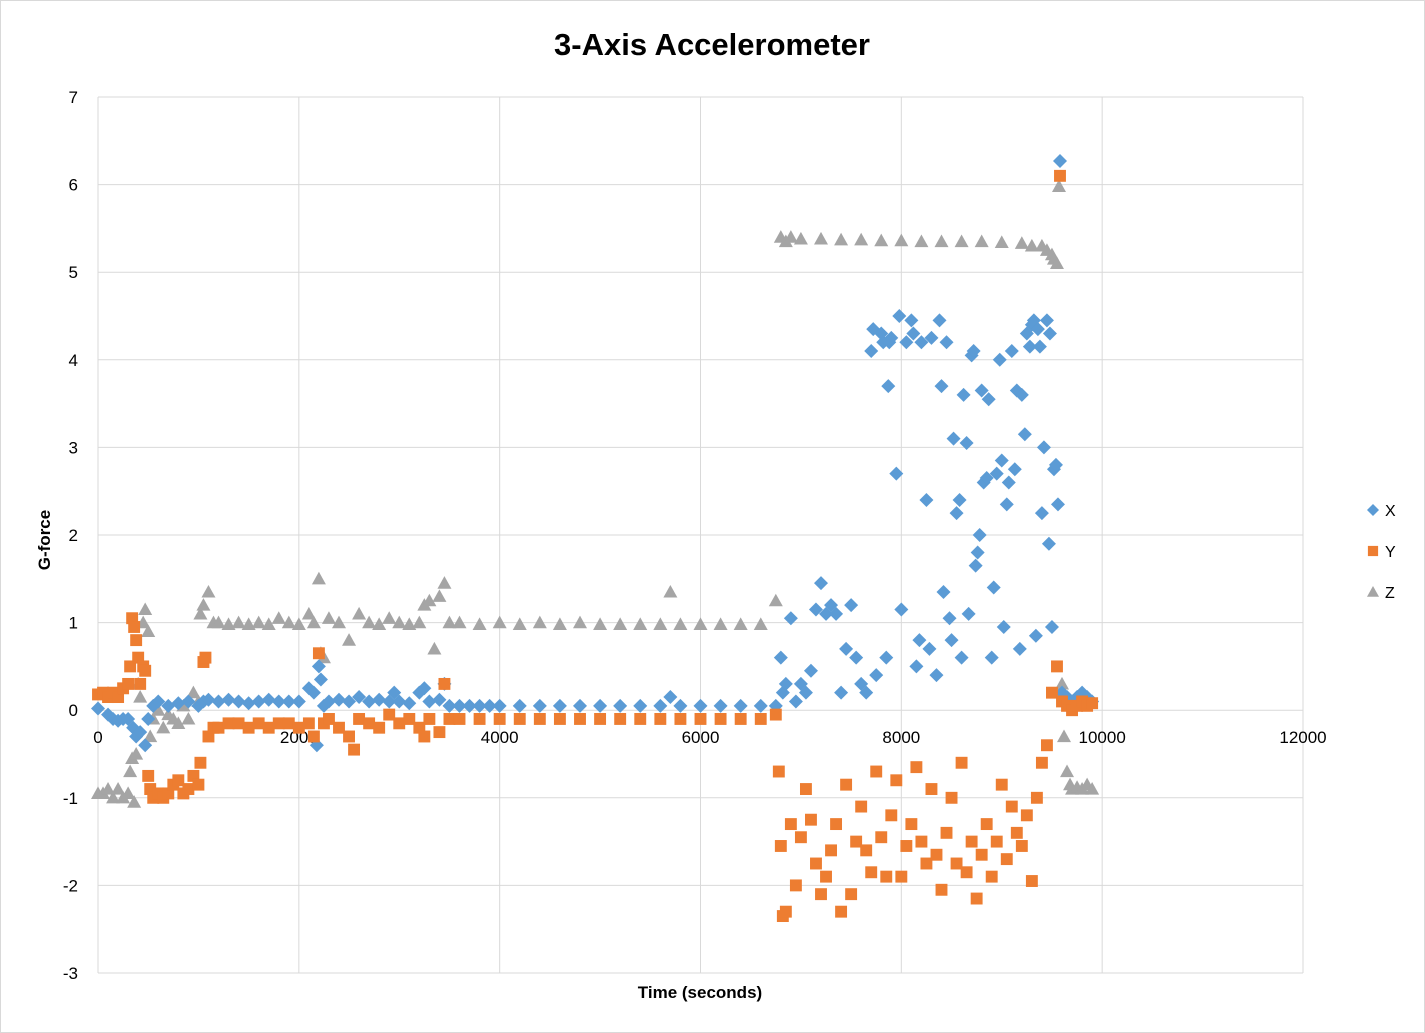 The width and height of the screenshot is (1425, 1033). What do you see at coordinates (1381, 552) in the screenshot?
I see `legend: X Y Z` at bounding box center [1381, 552].